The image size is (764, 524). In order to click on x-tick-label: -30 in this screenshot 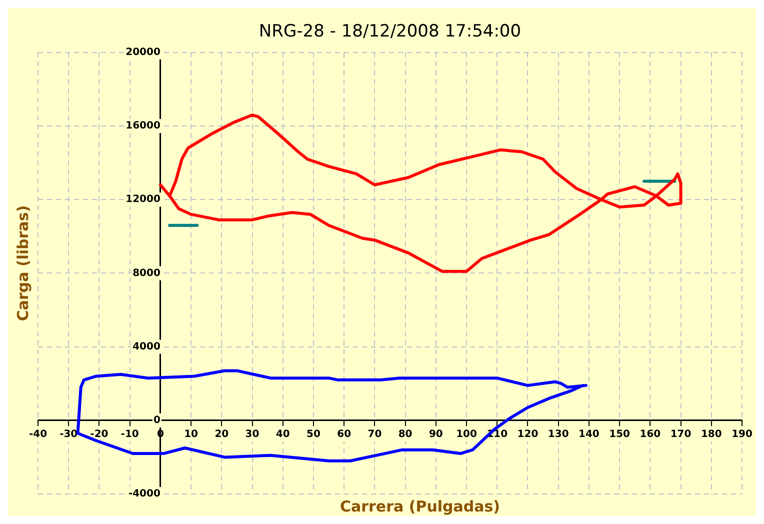, I will do `click(69, 434)`.